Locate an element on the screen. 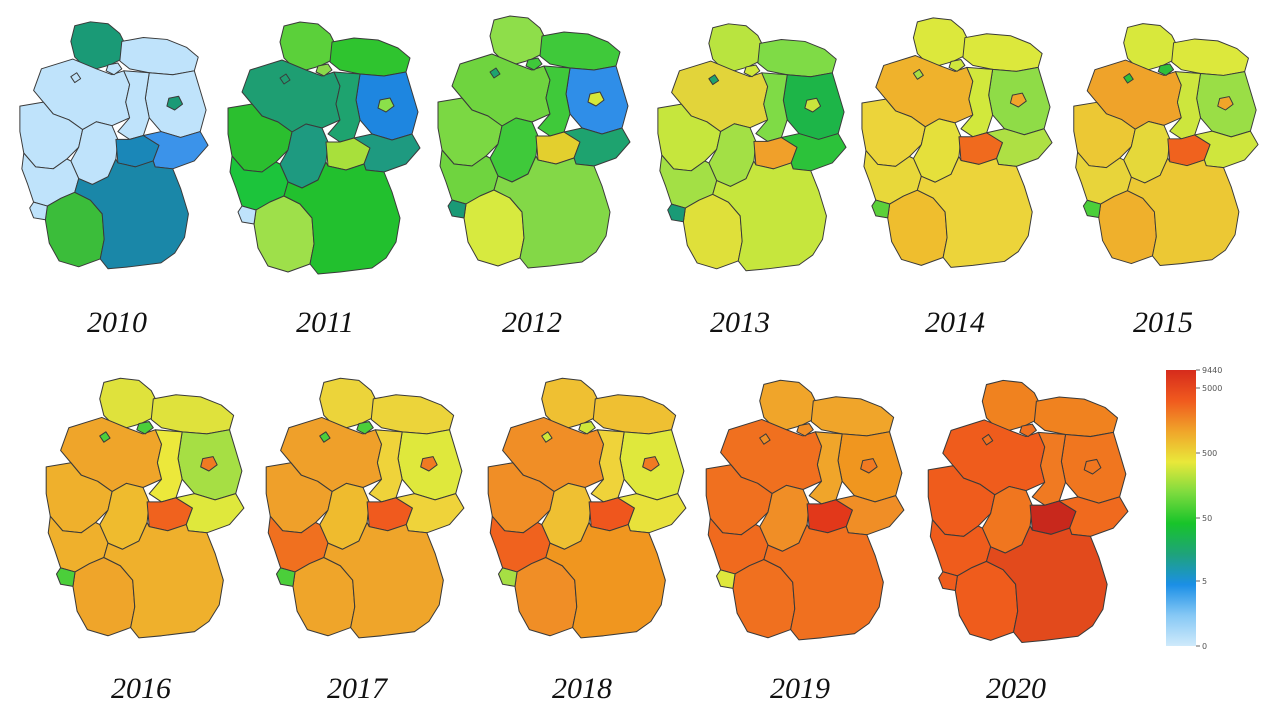 This screenshot has height=717, width=1270. year-label: 2020 is located at coordinates (1016, 688).